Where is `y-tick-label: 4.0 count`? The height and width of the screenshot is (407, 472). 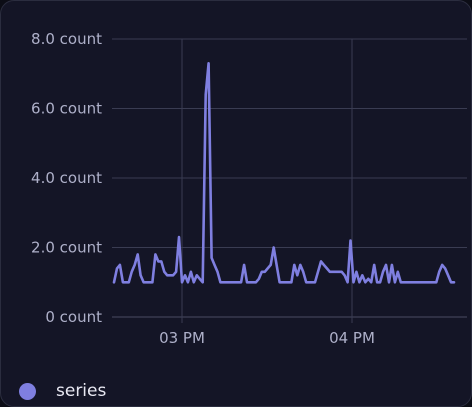
y-tick-label: 4.0 count is located at coordinates (66, 178).